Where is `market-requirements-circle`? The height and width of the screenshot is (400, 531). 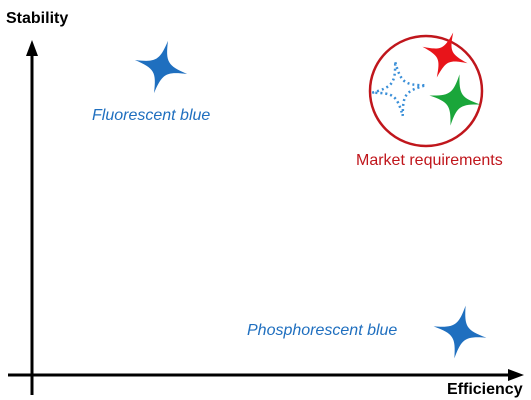 market-requirements-circle is located at coordinates (426, 91).